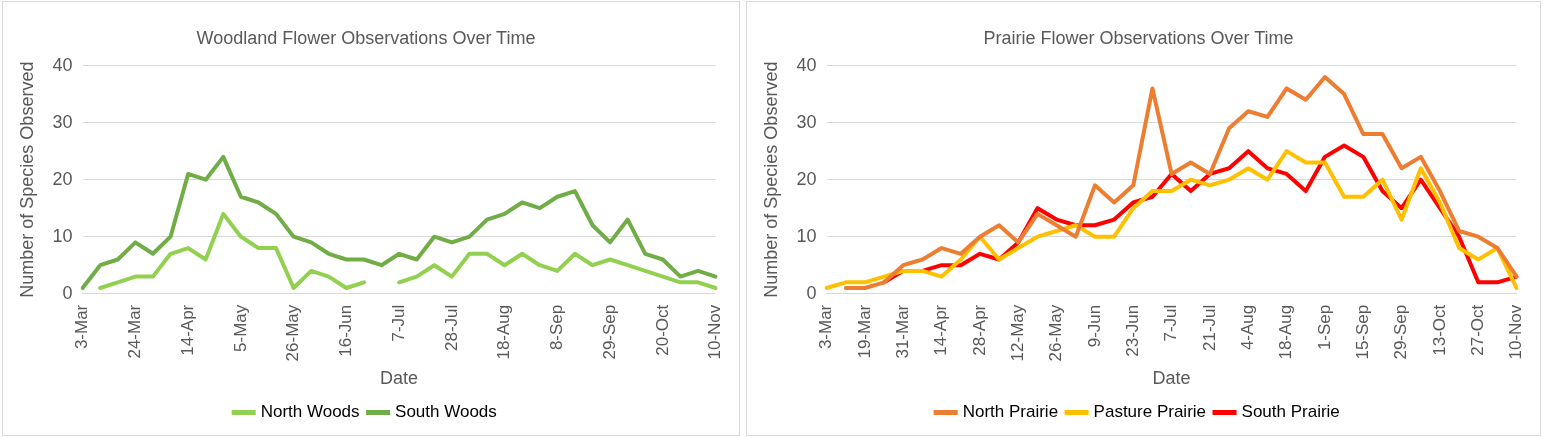  Describe the element at coordinates (240, 328) in the screenshot. I see `x-tick-label: 5-May` at that location.